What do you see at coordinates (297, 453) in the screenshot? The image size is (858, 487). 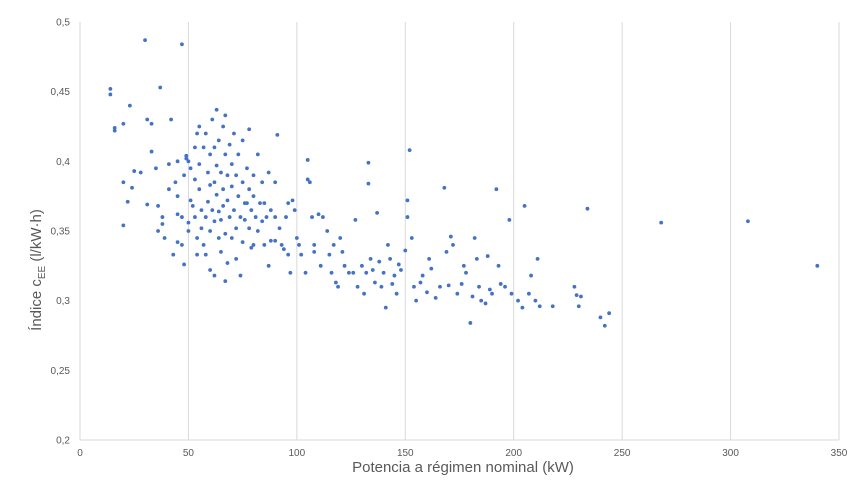 I see `x-tick-label: 100` at bounding box center [297, 453].